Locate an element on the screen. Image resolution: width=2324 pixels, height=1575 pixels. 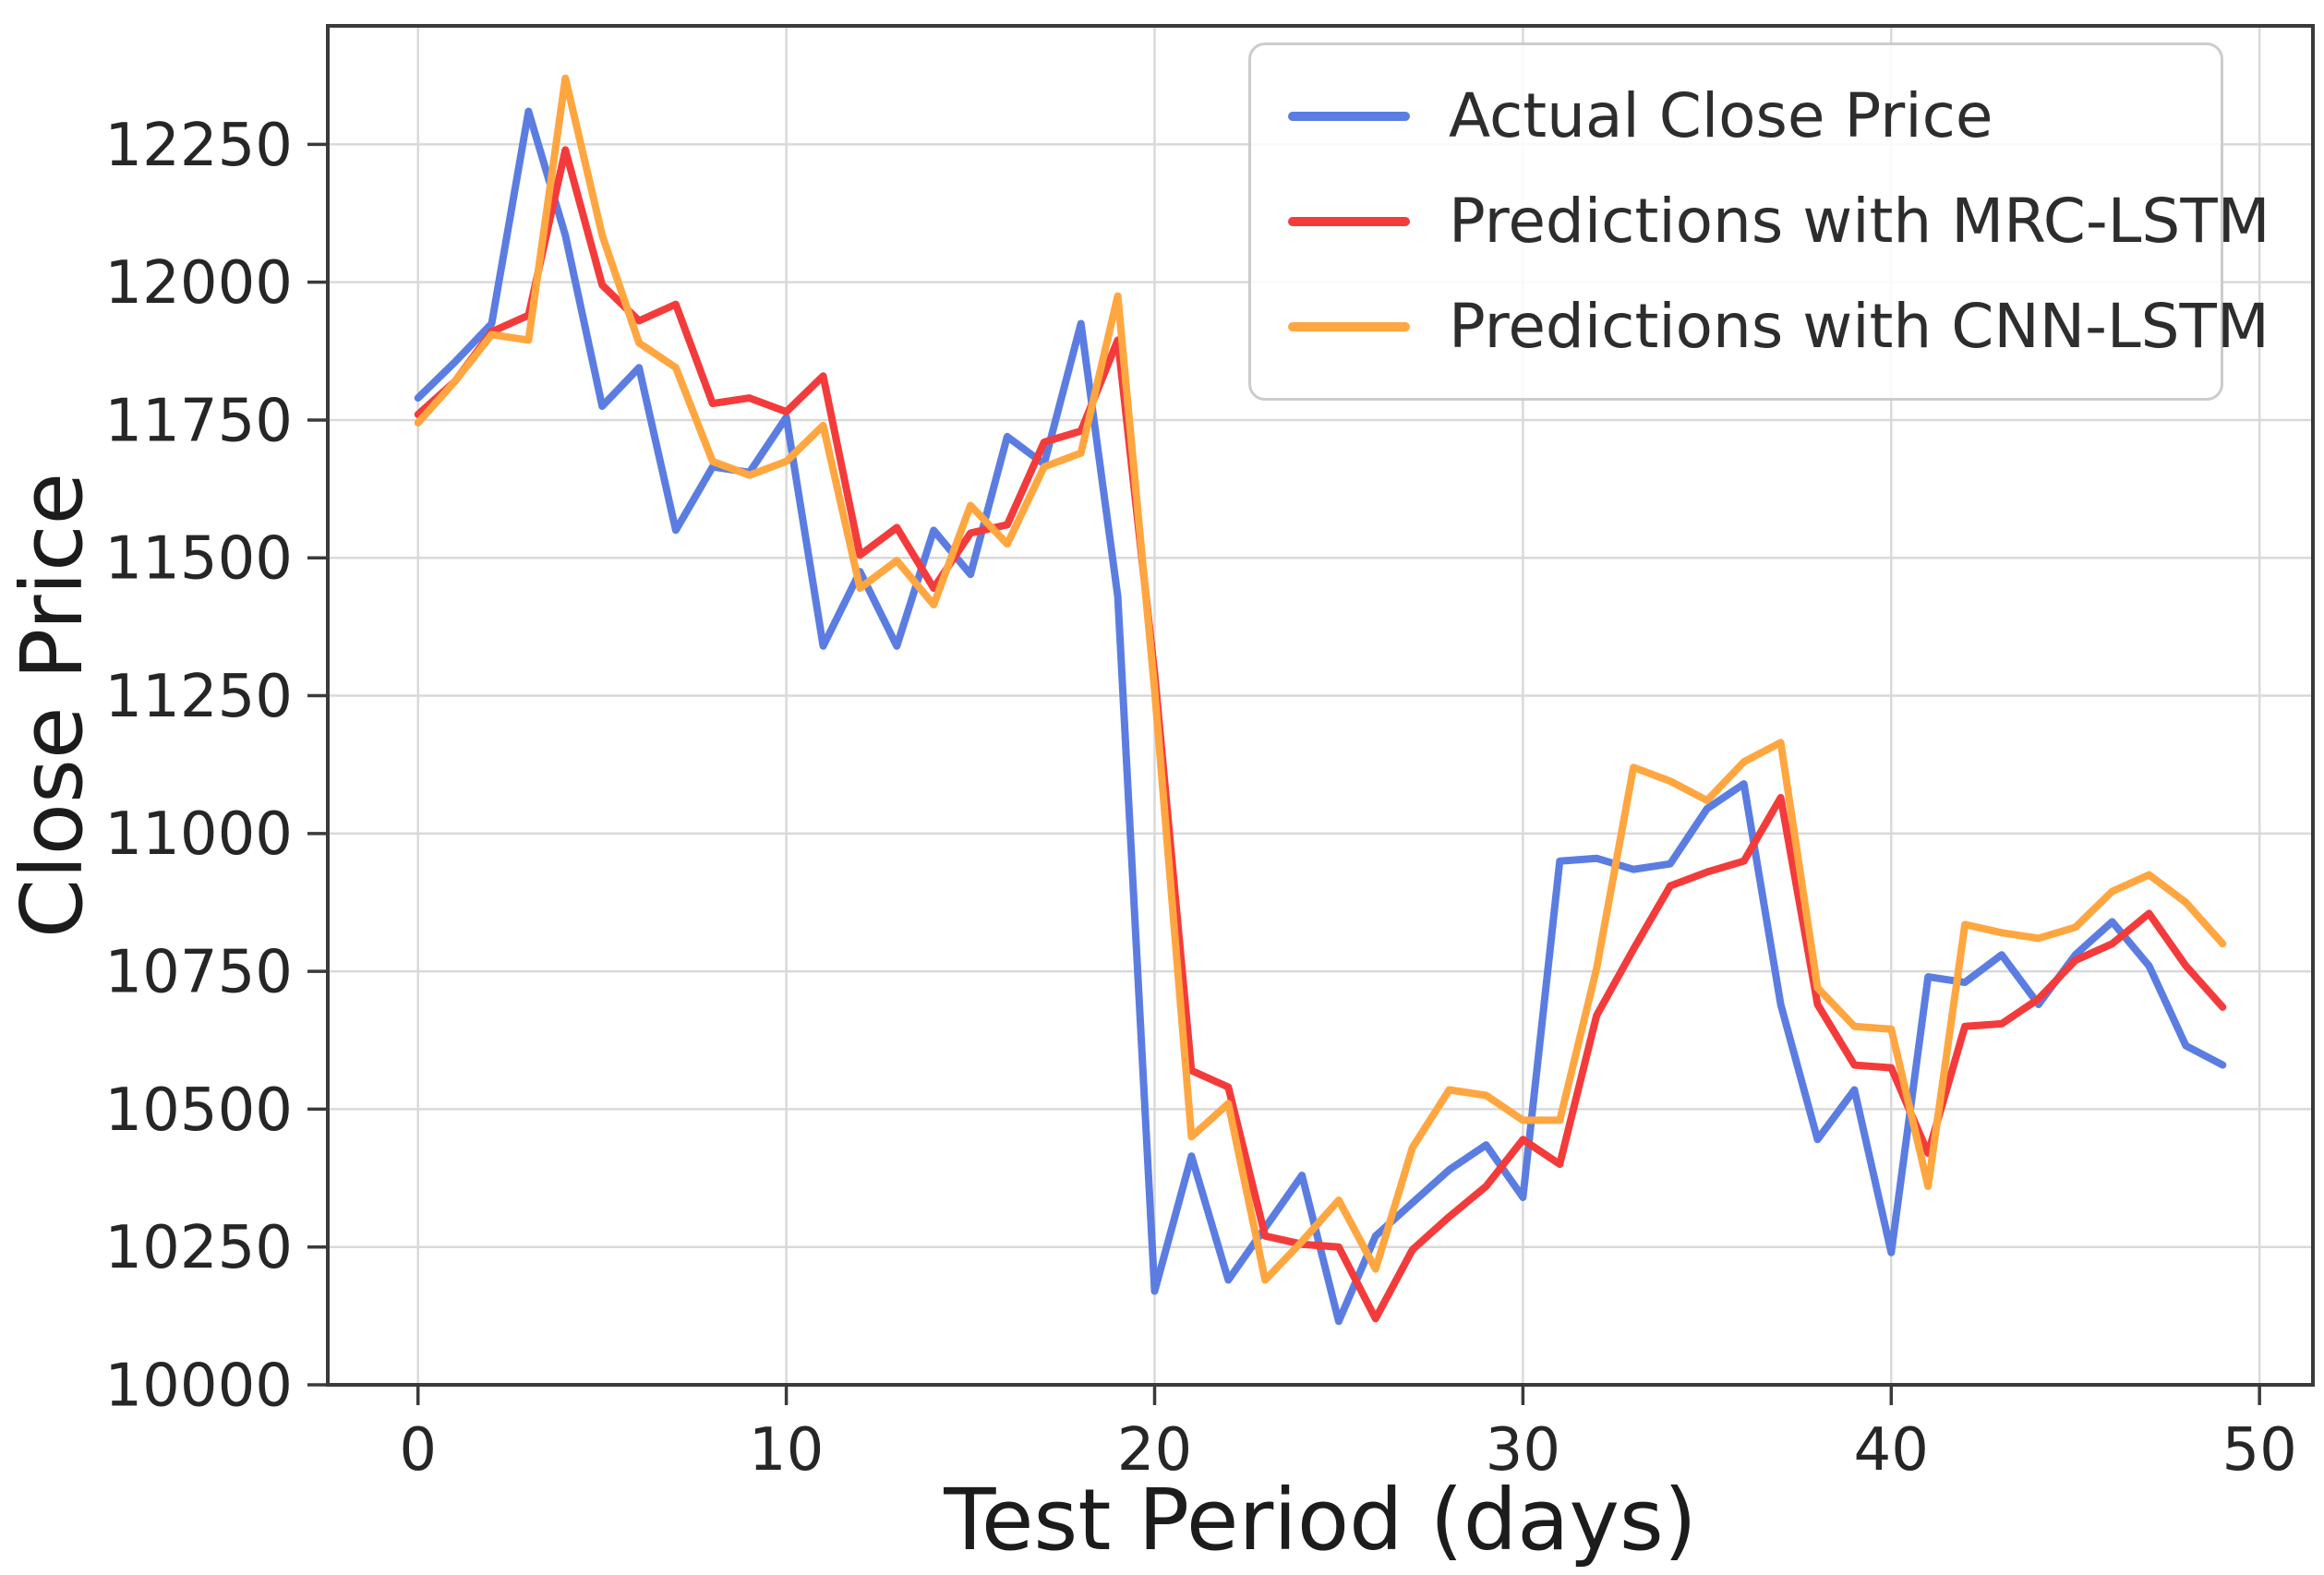
y-tick-label: 10750 is located at coordinates (198, 973).